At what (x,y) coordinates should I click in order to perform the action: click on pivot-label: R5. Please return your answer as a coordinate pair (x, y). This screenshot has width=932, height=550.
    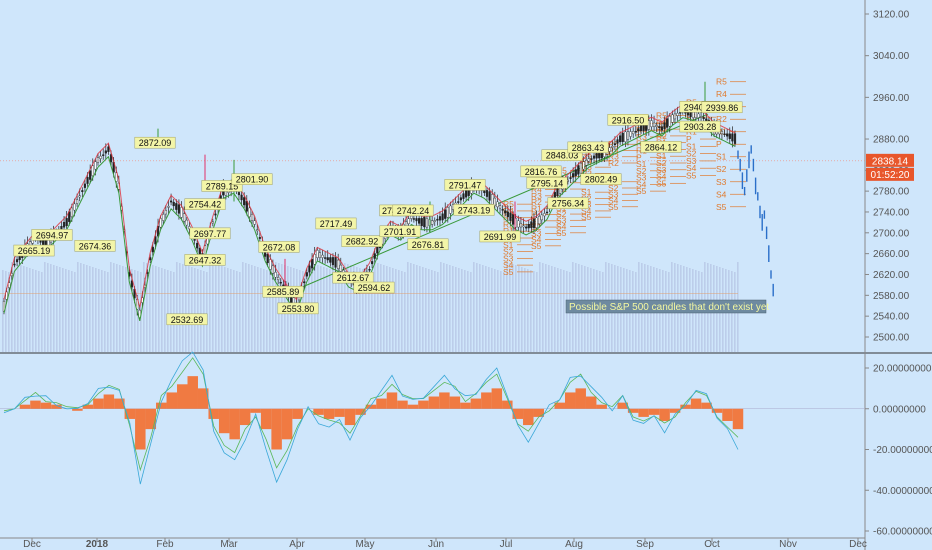
    Looking at the image, I should click on (721, 82).